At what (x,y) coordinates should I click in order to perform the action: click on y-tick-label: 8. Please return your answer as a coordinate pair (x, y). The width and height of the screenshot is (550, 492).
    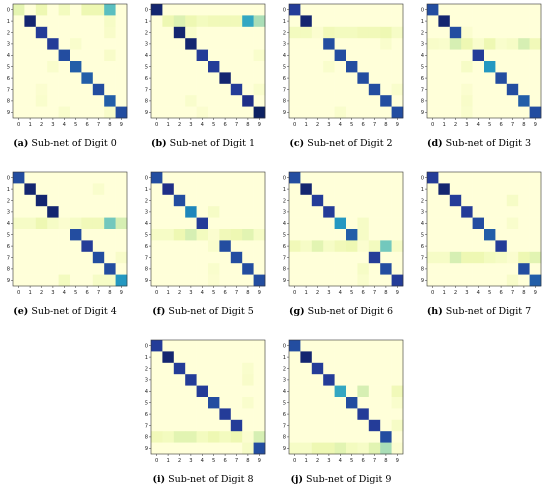
    Looking at the image, I should click on (422, 102).